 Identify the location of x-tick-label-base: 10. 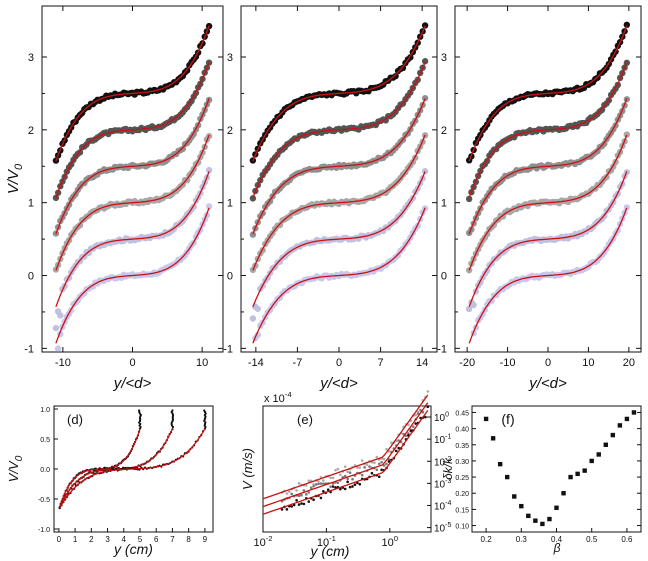
(259, 543).